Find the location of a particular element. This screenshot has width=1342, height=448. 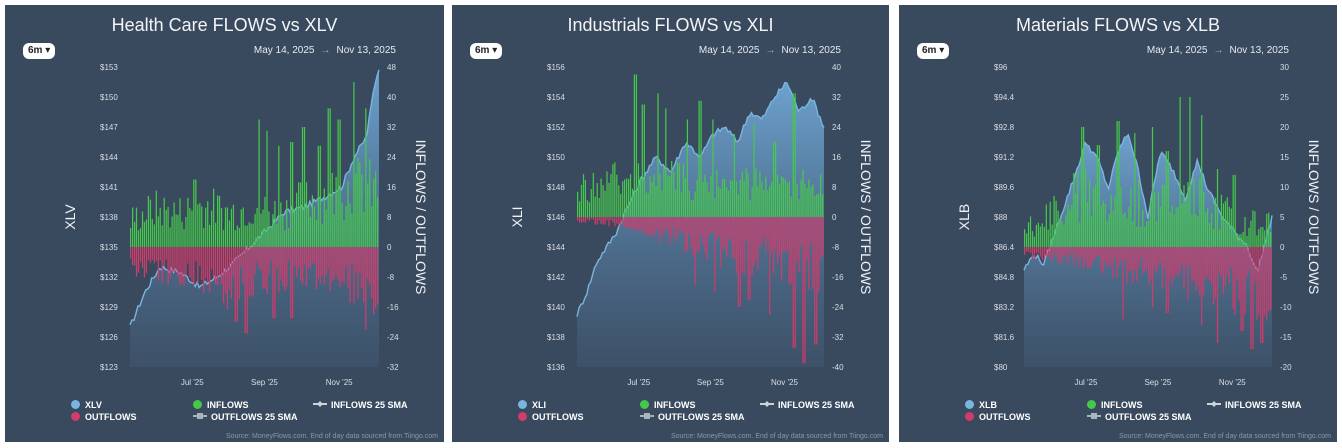

chevron-down-icon: ▾ is located at coordinates (940, 50).